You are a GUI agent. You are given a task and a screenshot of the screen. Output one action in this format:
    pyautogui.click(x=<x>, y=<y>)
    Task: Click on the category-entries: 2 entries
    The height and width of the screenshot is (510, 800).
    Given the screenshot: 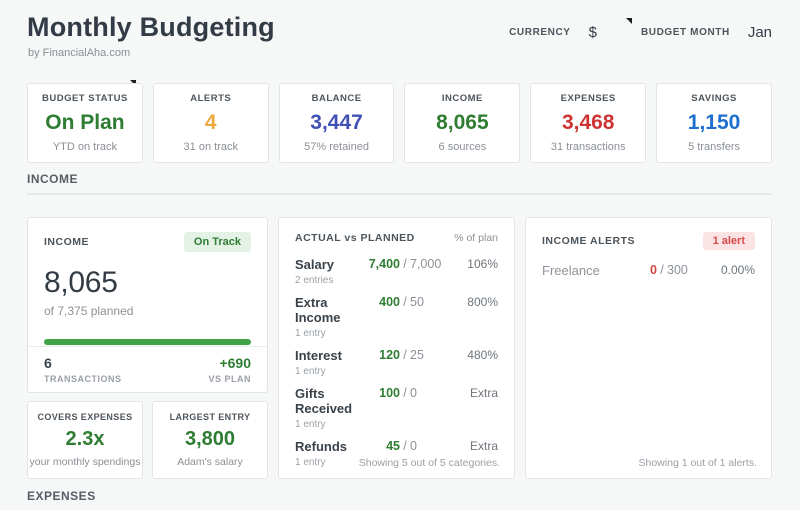 What is the action you would take?
    pyautogui.click(x=314, y=280)
    